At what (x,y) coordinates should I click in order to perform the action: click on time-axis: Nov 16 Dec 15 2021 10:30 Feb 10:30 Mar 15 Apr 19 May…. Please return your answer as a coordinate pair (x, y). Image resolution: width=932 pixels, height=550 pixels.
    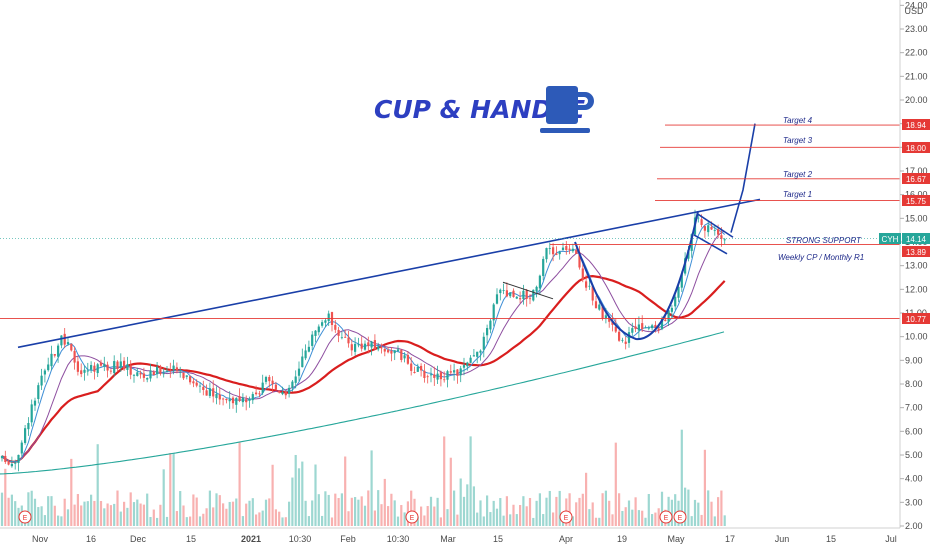
    Looking at the image, I should click on (450, 535).